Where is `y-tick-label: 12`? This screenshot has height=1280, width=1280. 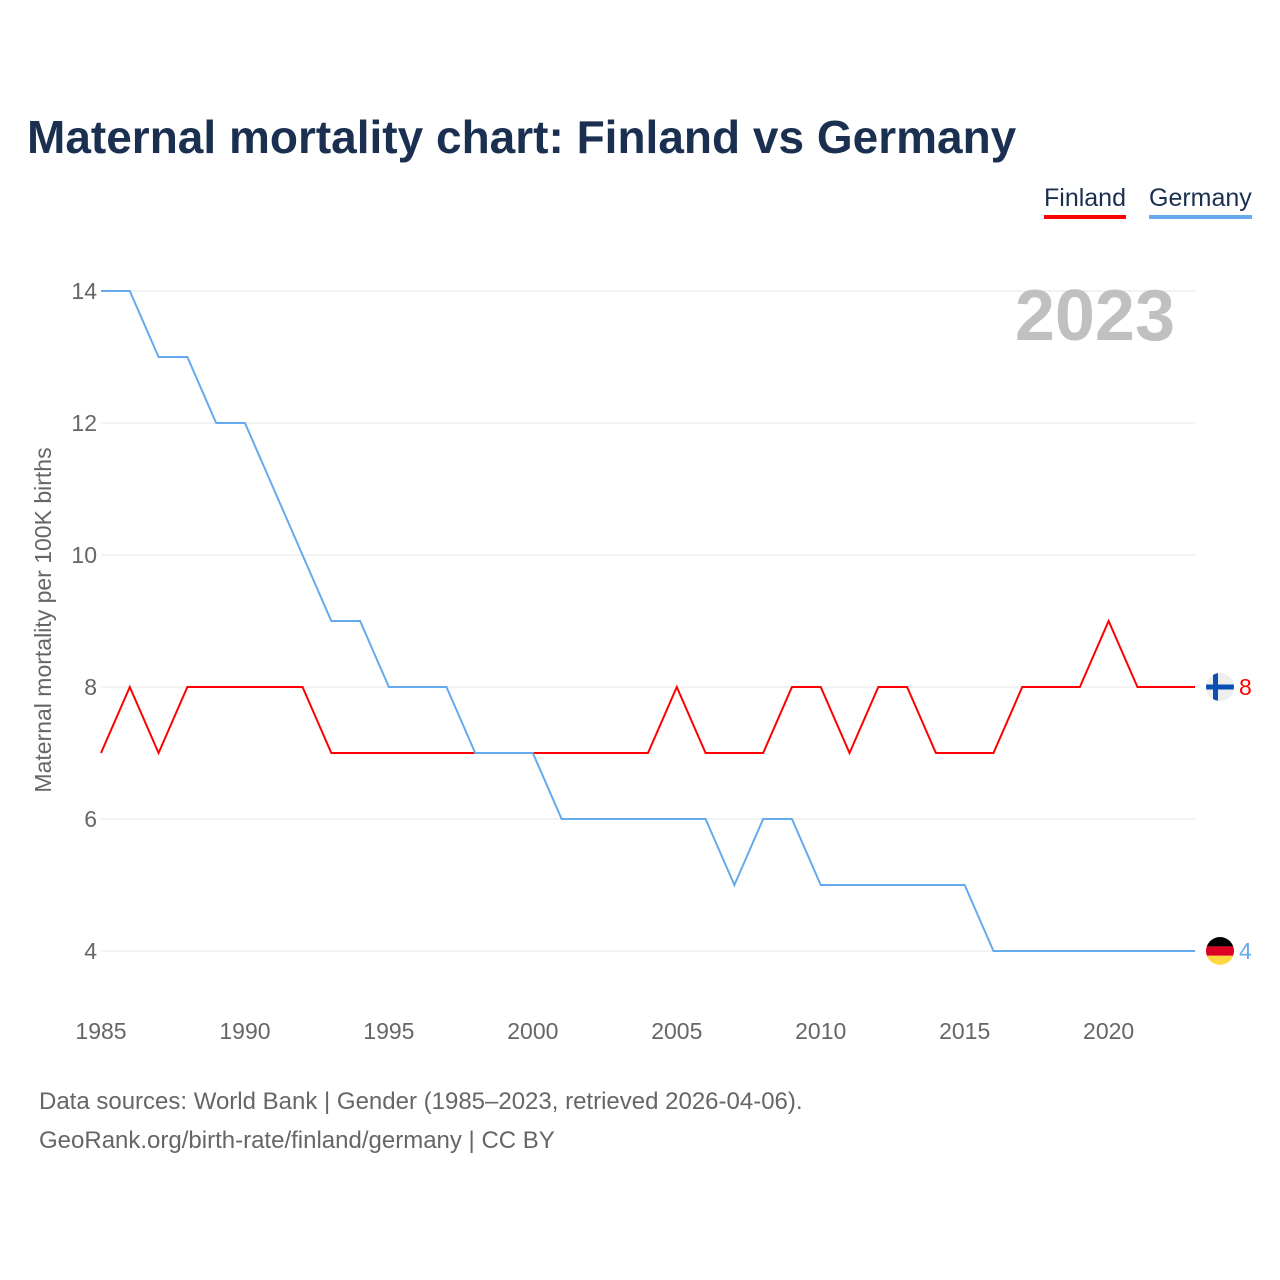 y-tick-label: 12 is located at coordinates (84, 423).